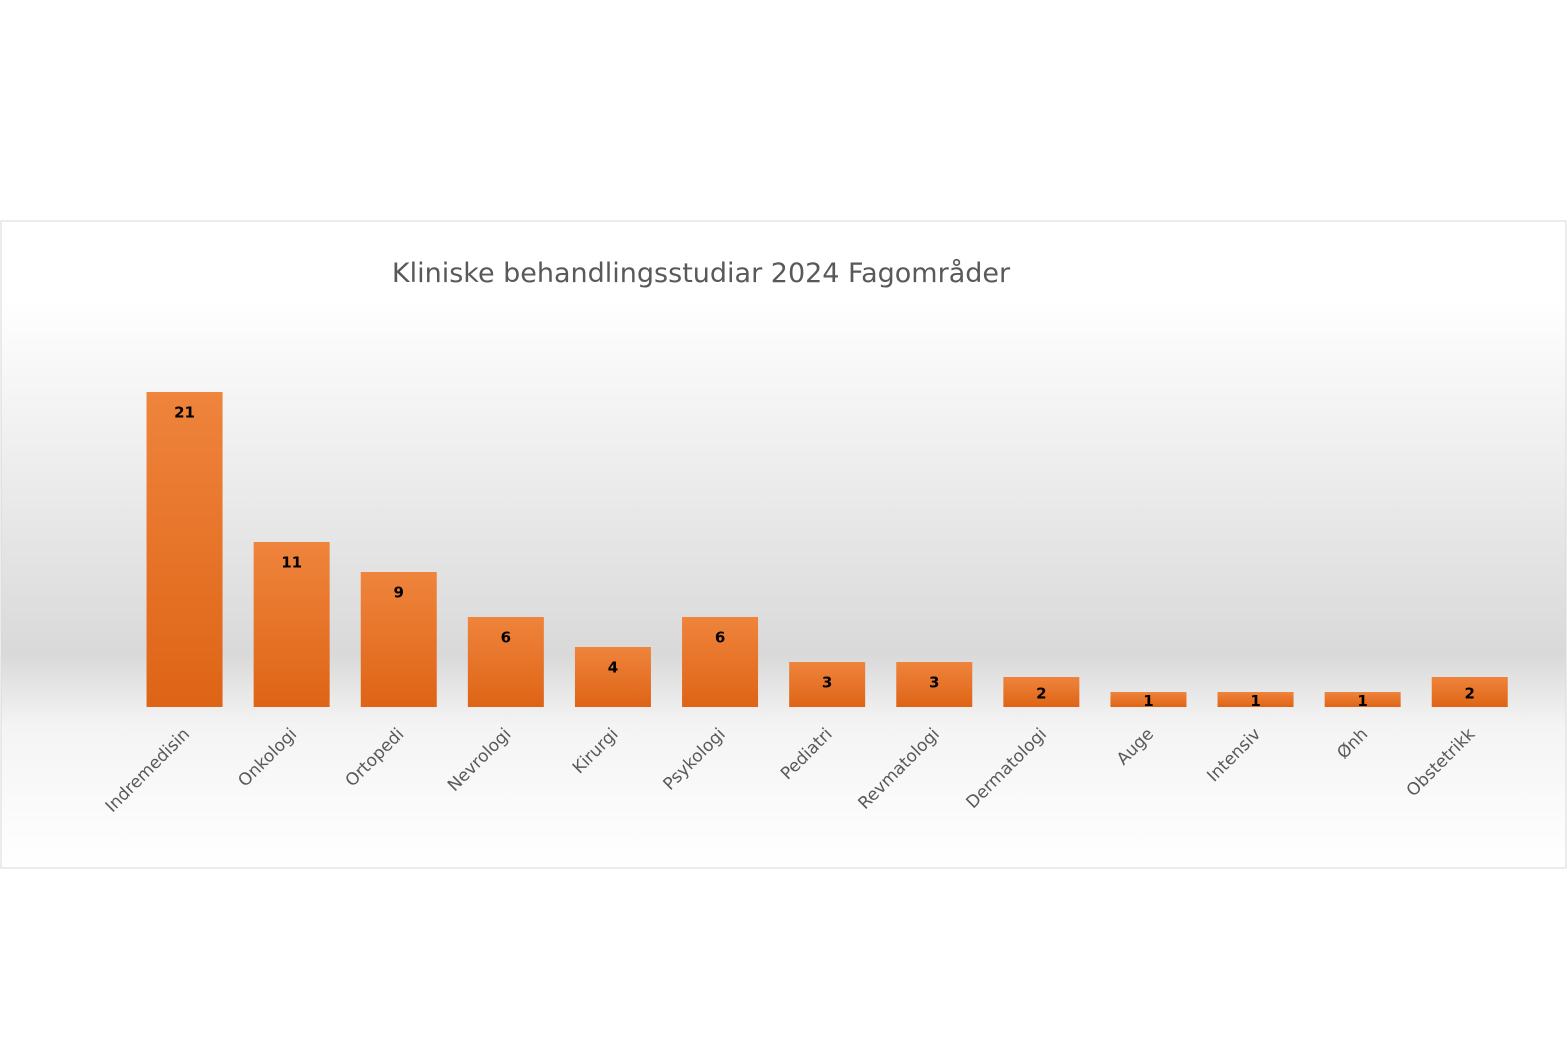  I want to click on data-label: 4, so click(613, 668).